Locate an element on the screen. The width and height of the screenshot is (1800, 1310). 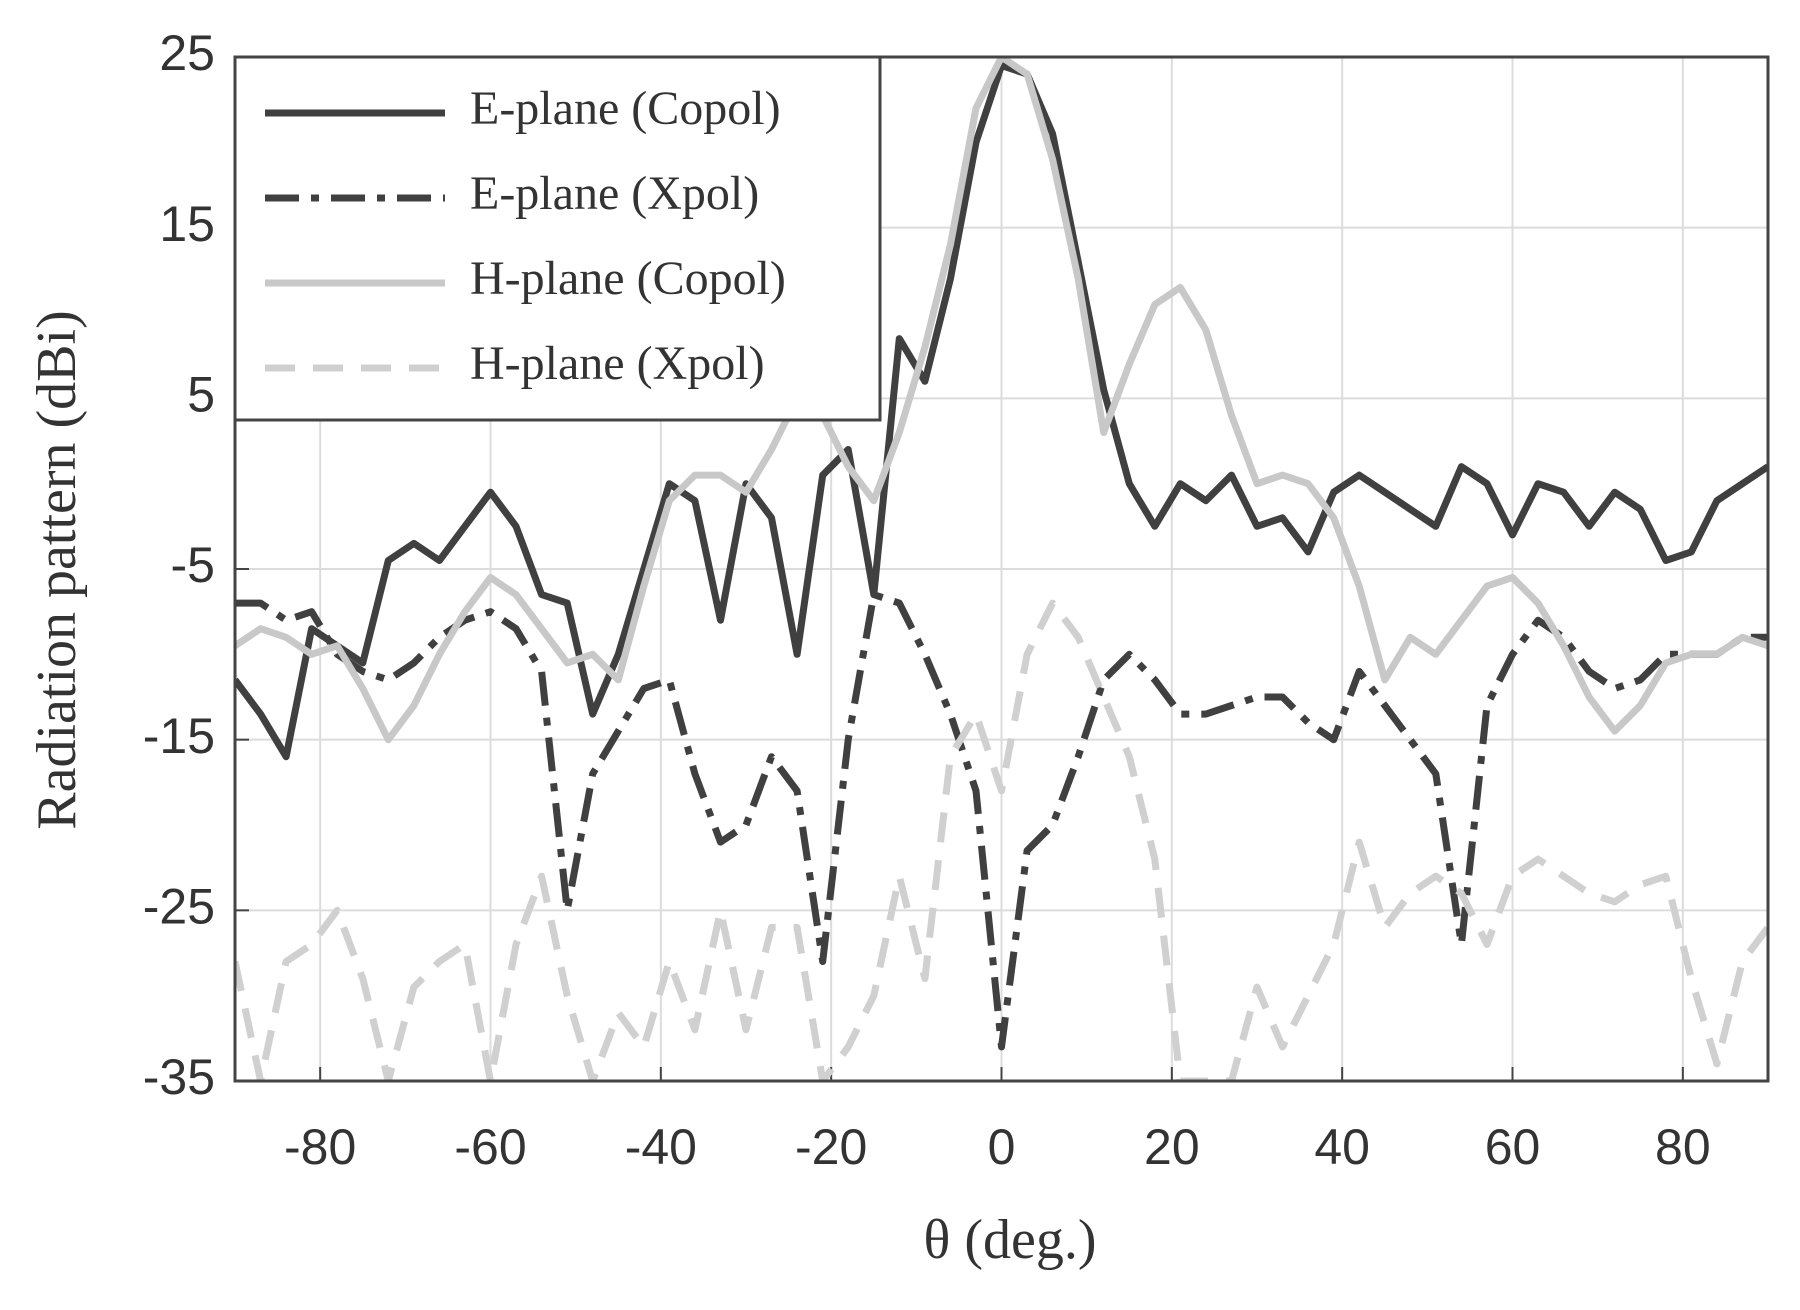
y-tick-label: -5 is located at coordinates (193, 565).